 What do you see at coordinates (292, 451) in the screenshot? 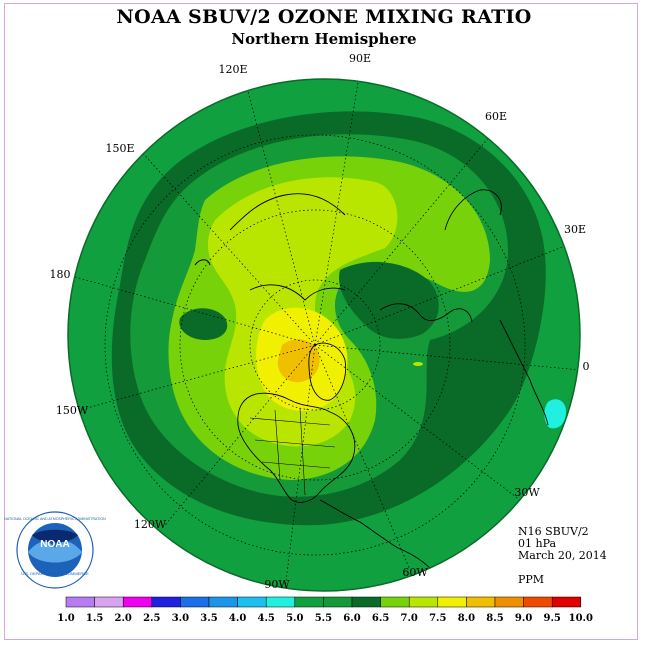
I see `us-state-lines` at bounding box center [292, 451].